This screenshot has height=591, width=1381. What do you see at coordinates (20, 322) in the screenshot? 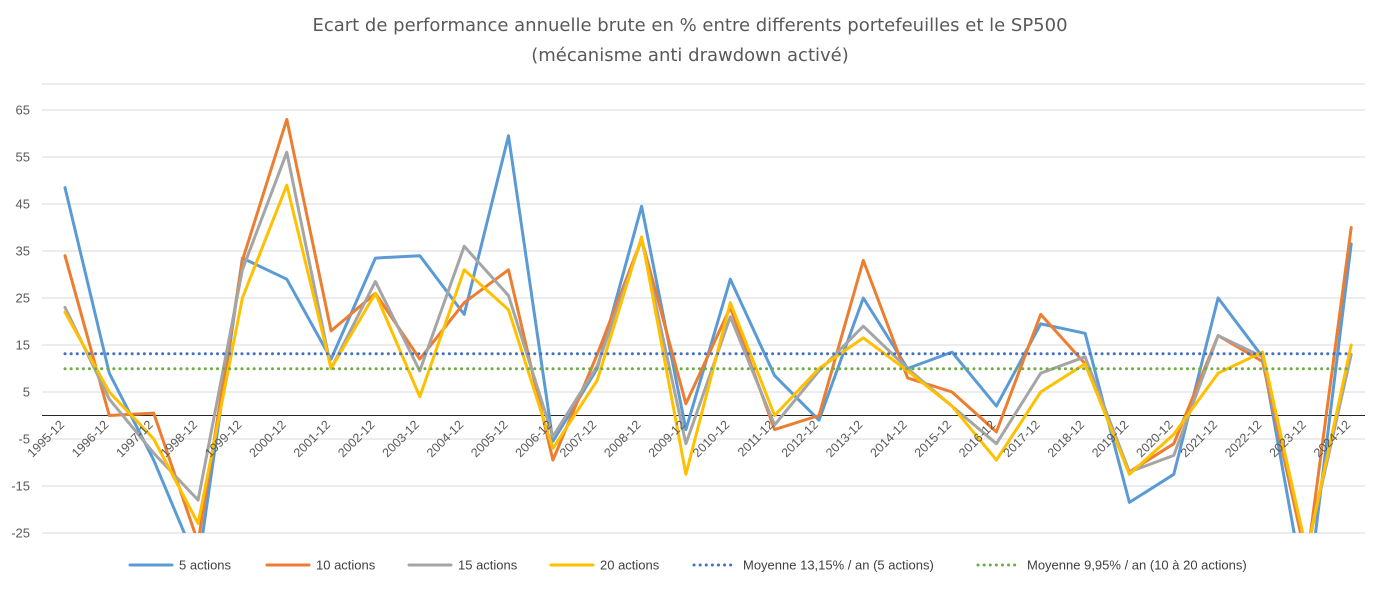
I see `y-axis-ticks: -25 -15 -5 5 15 25 35 45 55 65` at bounding box center [20, 322].